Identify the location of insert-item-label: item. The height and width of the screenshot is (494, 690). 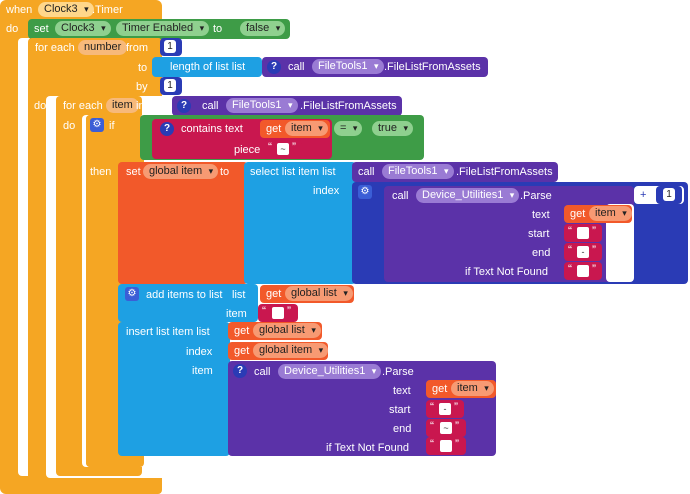
(202, 371).